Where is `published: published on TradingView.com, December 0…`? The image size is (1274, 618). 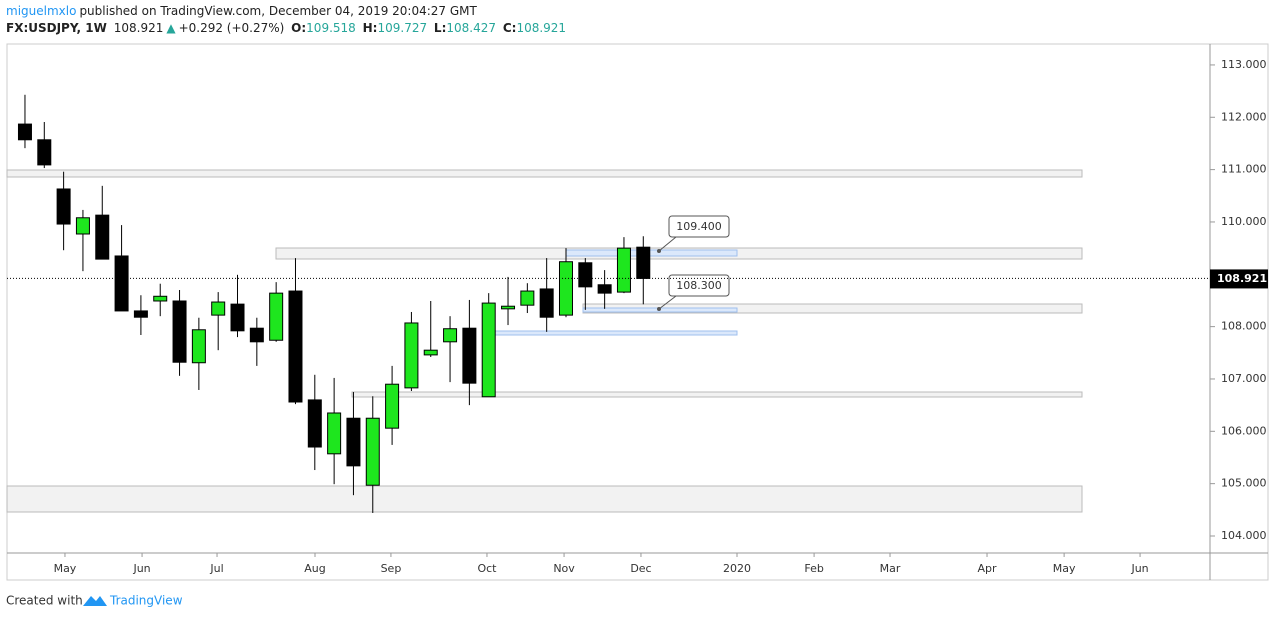
published: published on TradingView.com, December 0… is located at coordinates (278, 11).